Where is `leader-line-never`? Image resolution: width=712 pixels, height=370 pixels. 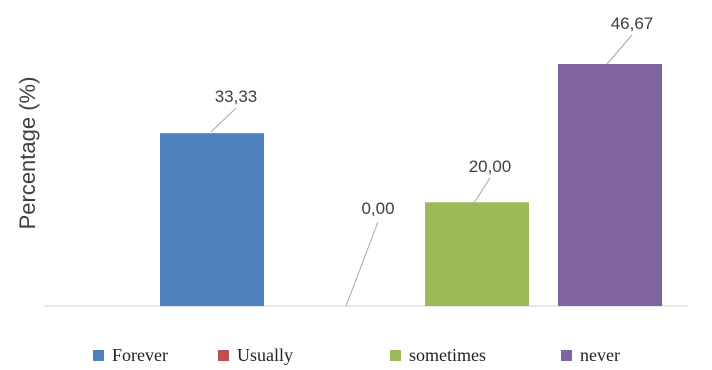 leader-line-never is located at coordinates (619, 49).